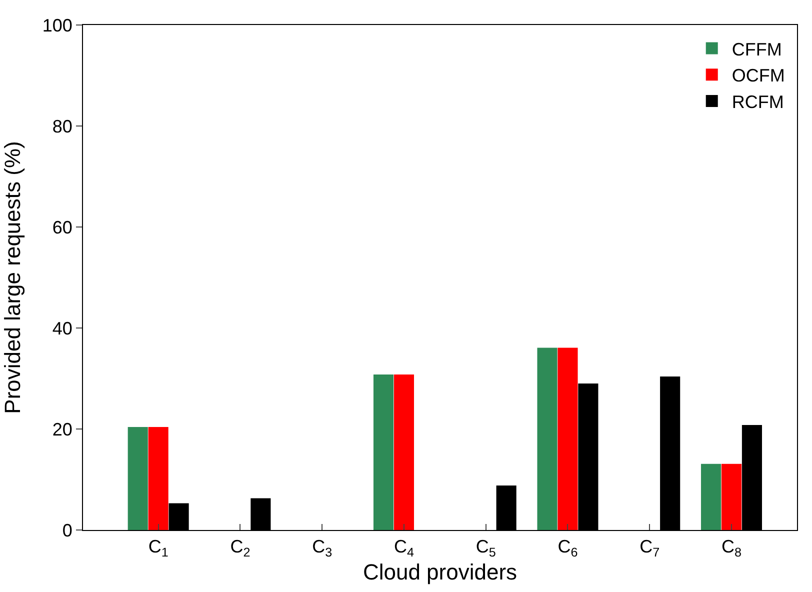 The height and width of the screenshot is (592, 812). What do you see at coordinates (62, 328) in the screenshot?
I see `y-tick-label: 40` at bounding box center [62, 328].